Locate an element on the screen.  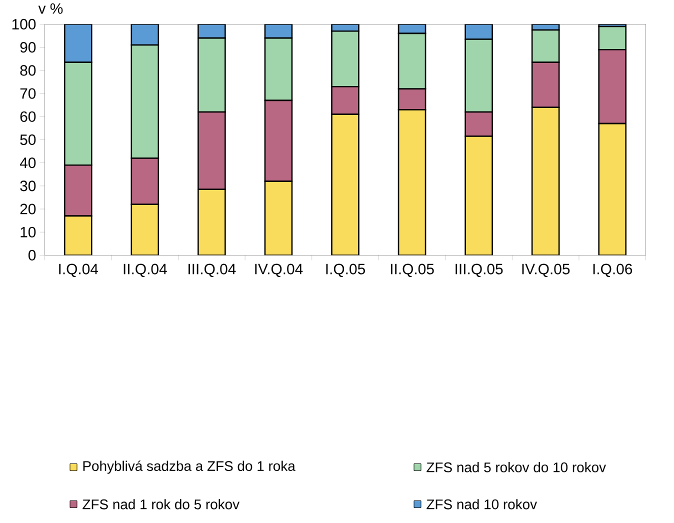
x-tick-label: IV.Q.04 is located at coordinates (279, 270).